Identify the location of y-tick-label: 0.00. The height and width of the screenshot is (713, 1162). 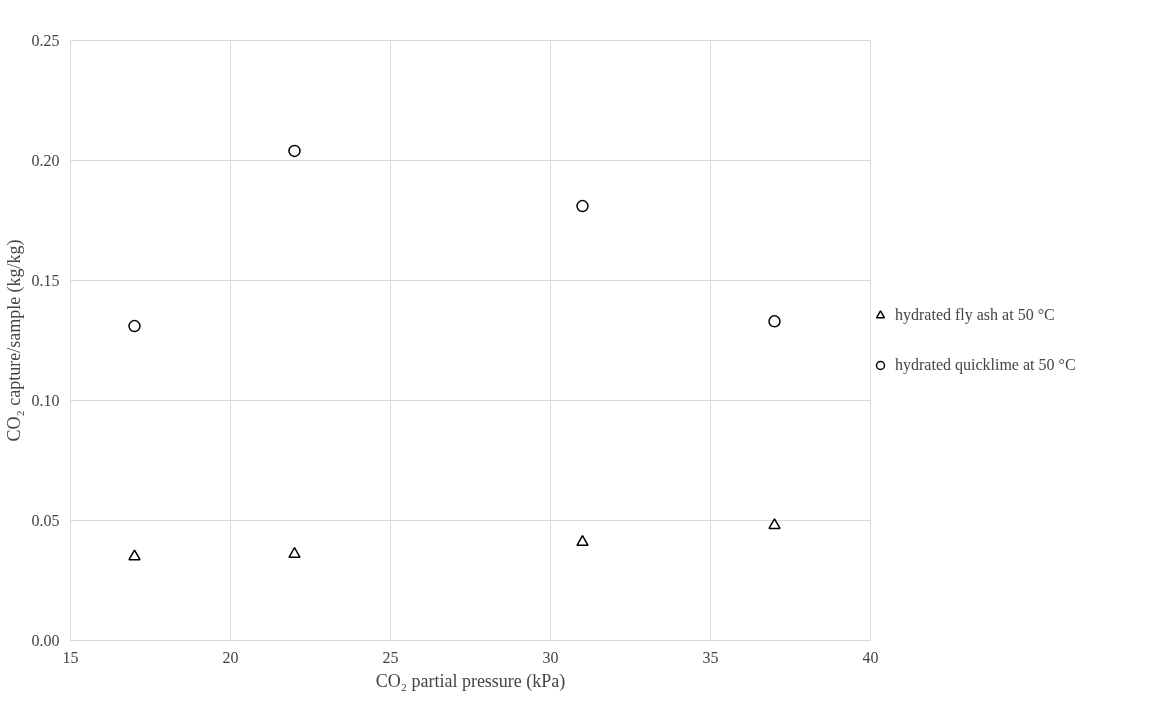
(45, 640).